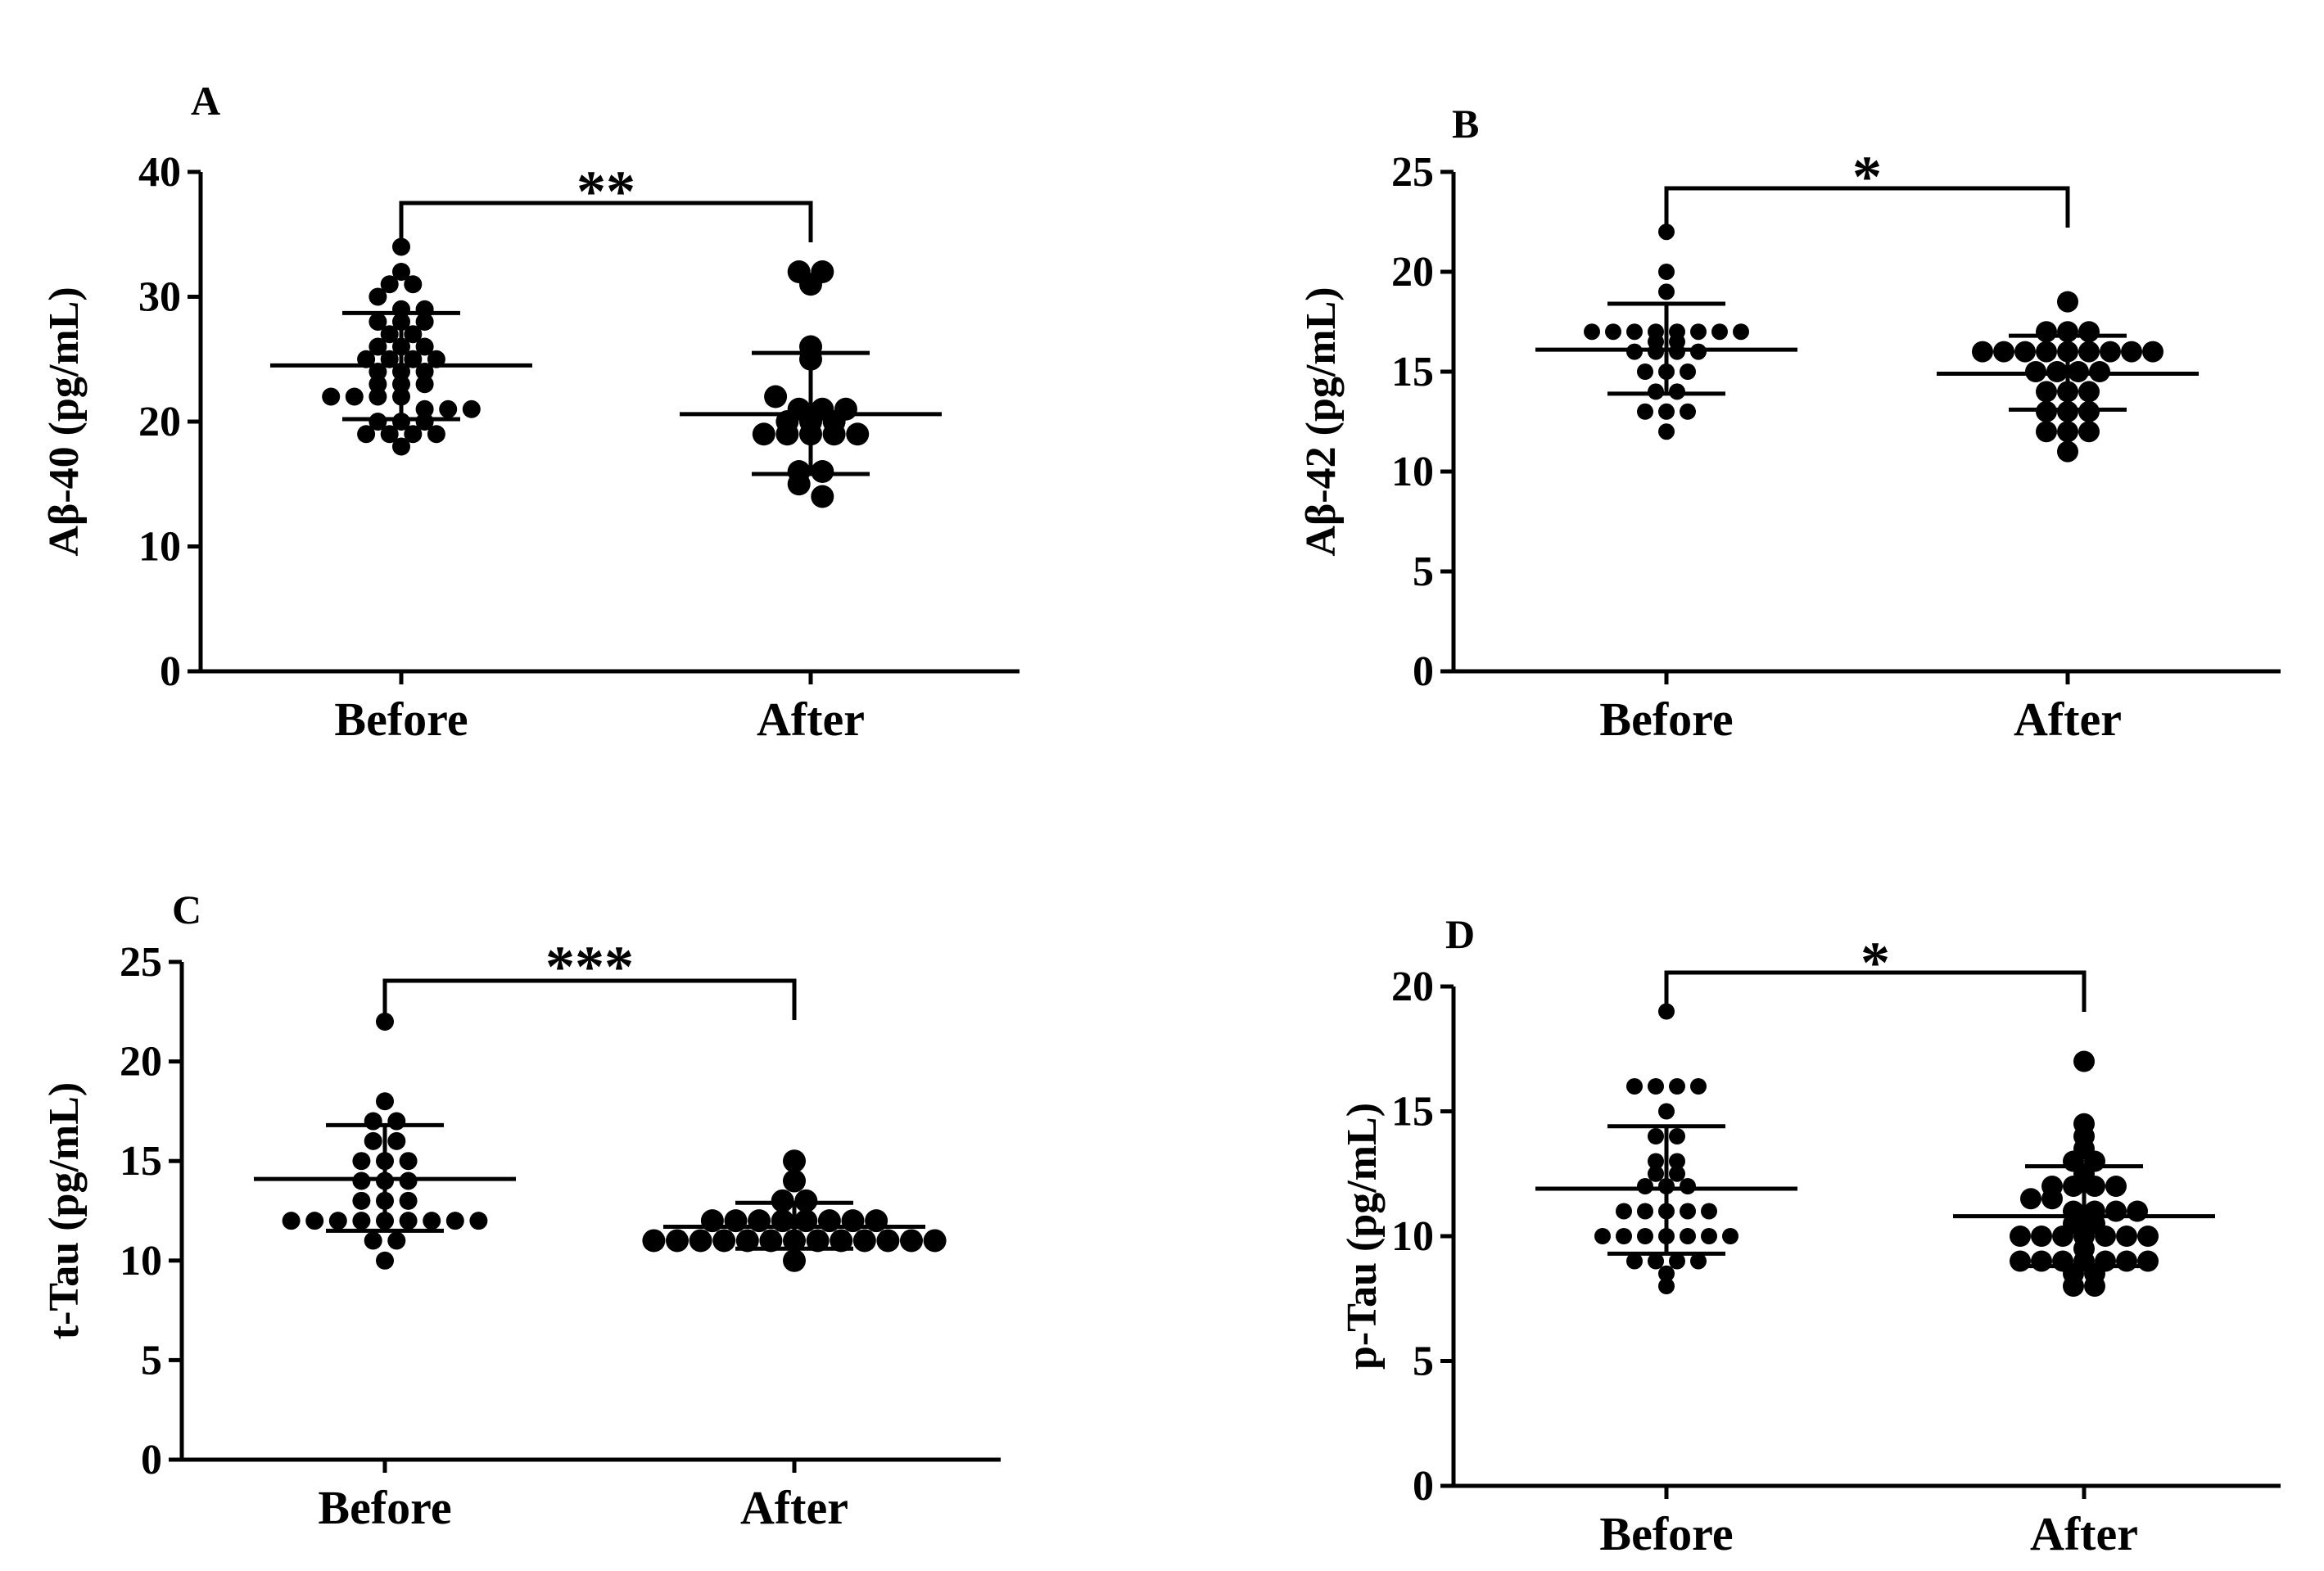 The image size is (2324, 1571). What do you see at coordinates (160, 422) in the screenshot?
I see `y-tick-label: 20` at bounding box center [160, 422].